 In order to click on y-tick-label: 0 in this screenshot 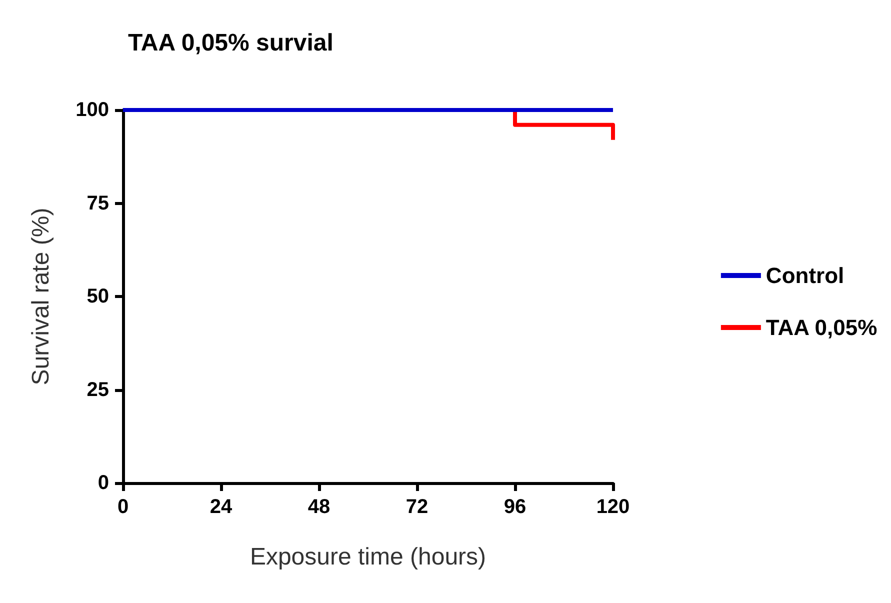, I will do `click(103, 483)`.